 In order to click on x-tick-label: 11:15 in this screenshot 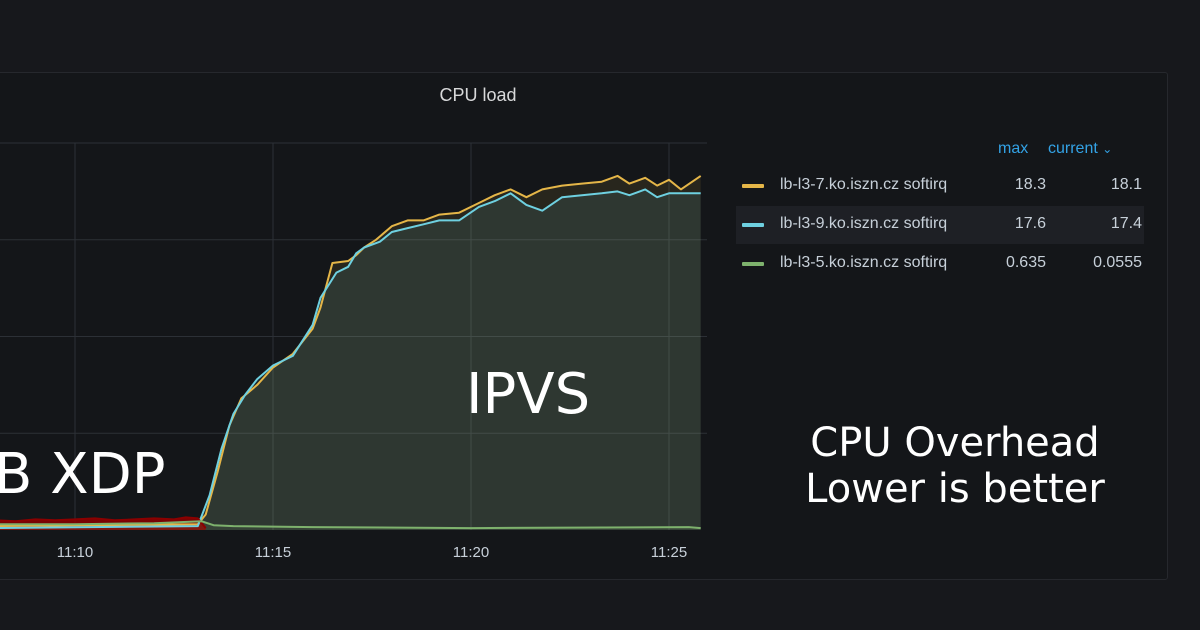, I will do `click(273, 552)`.